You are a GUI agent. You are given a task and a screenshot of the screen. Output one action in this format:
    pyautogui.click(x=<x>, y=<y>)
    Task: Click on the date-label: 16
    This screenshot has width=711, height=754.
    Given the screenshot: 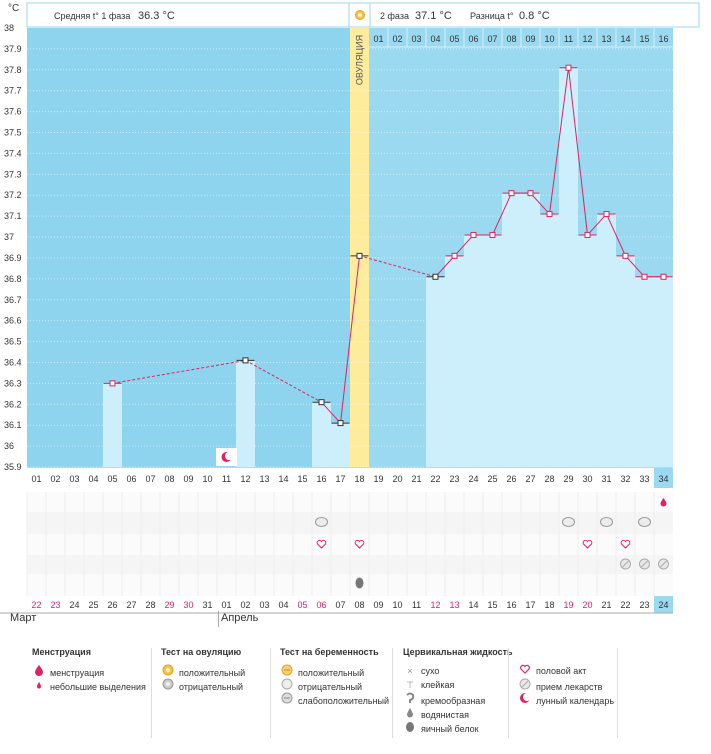 What is the action you would take?
    pyautogui.click(x=511, y=605)
    